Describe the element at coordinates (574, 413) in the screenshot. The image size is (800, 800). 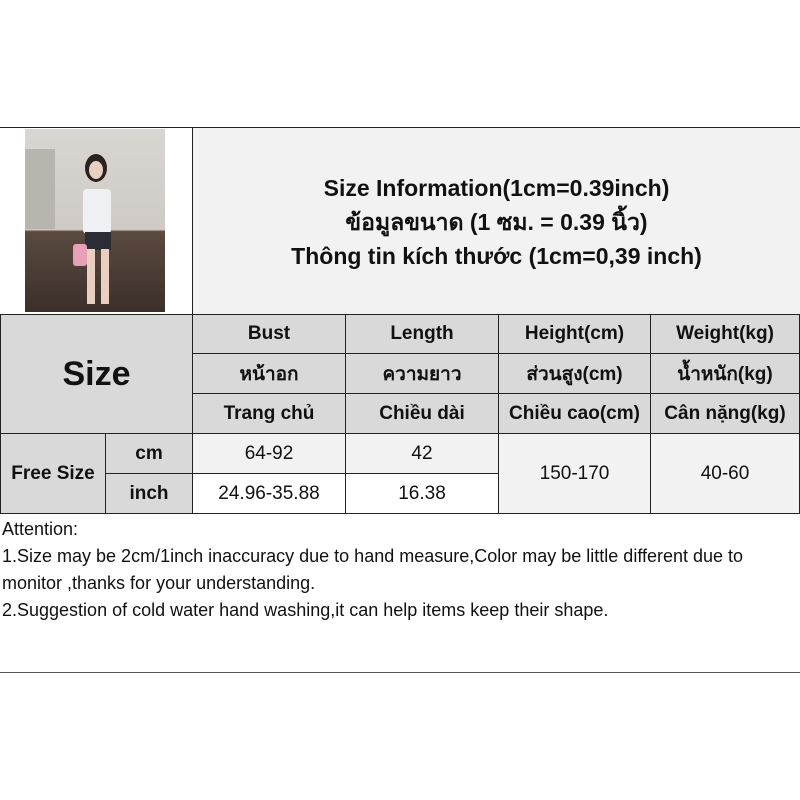
I see `header-height-vi: Chiều cao(cm)` at that location.